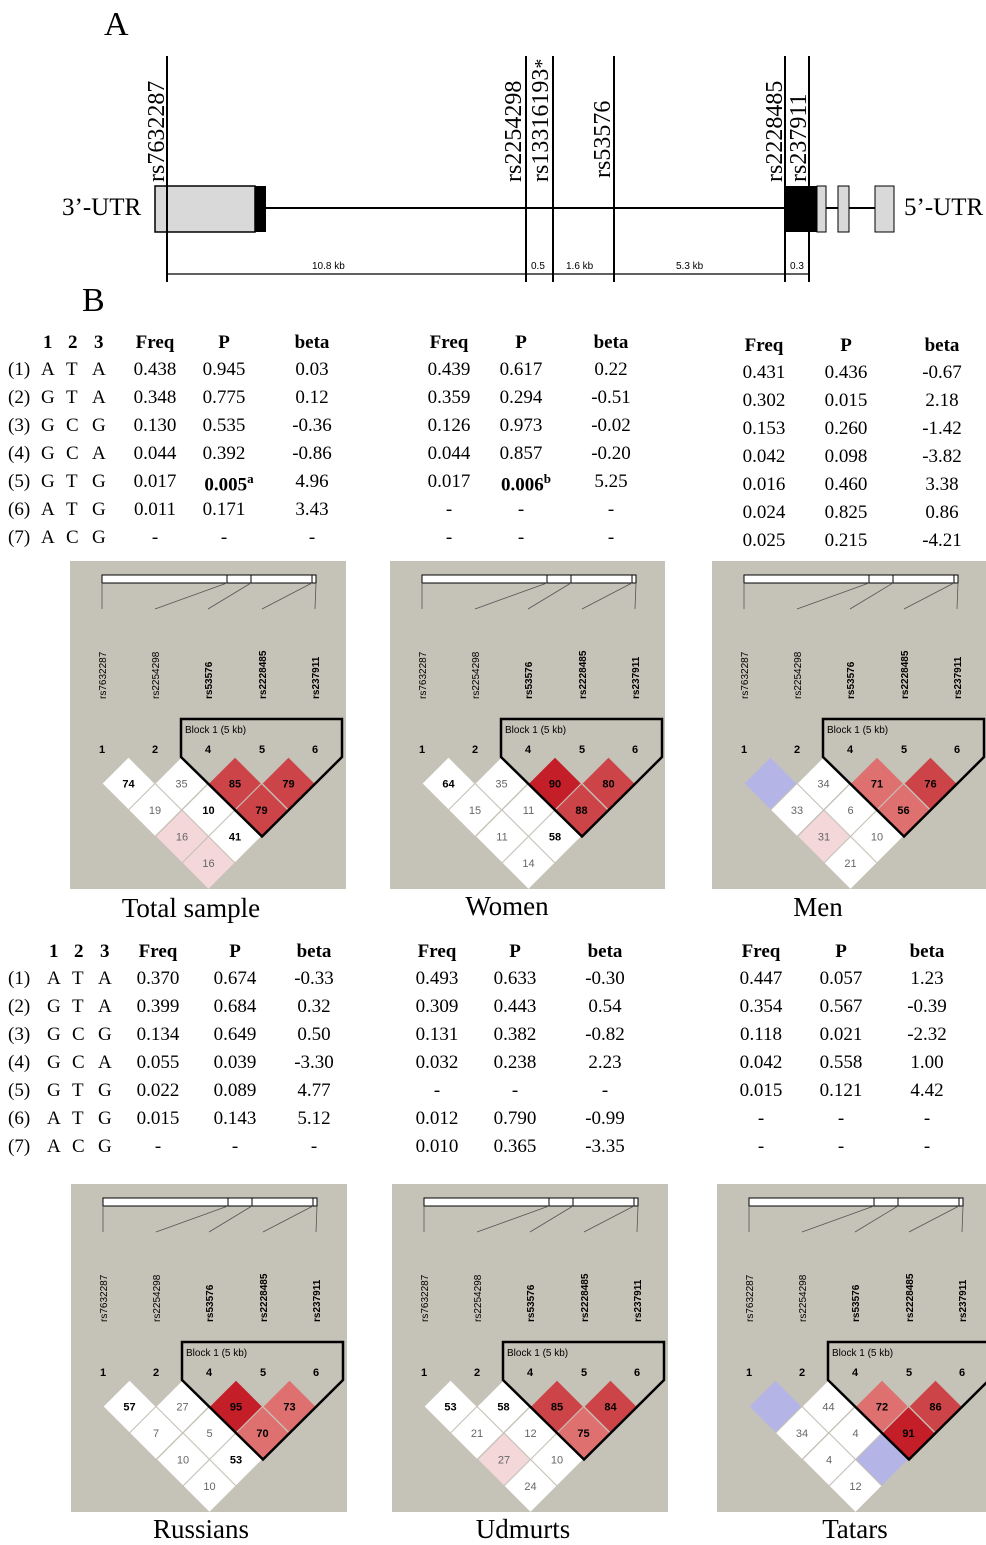 The height and width of the screenshot is (1545, 986). Describe the element at coordinates (797, 811) in the screenshot. I see `ld-cell-value: 33` at that location.